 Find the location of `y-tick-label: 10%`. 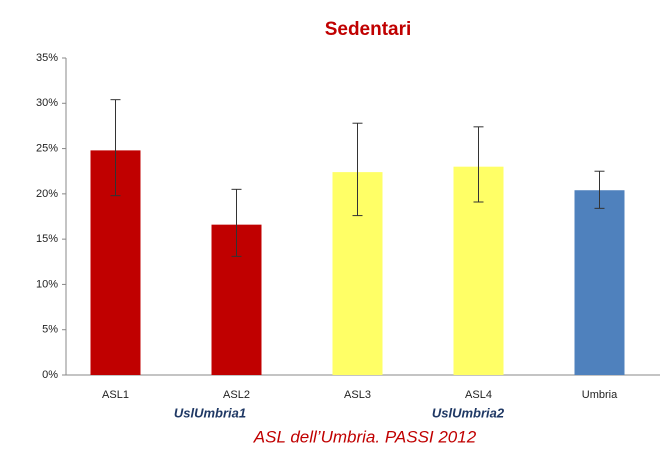

y-tick-label: 10% is located at coordinates (47, 284).